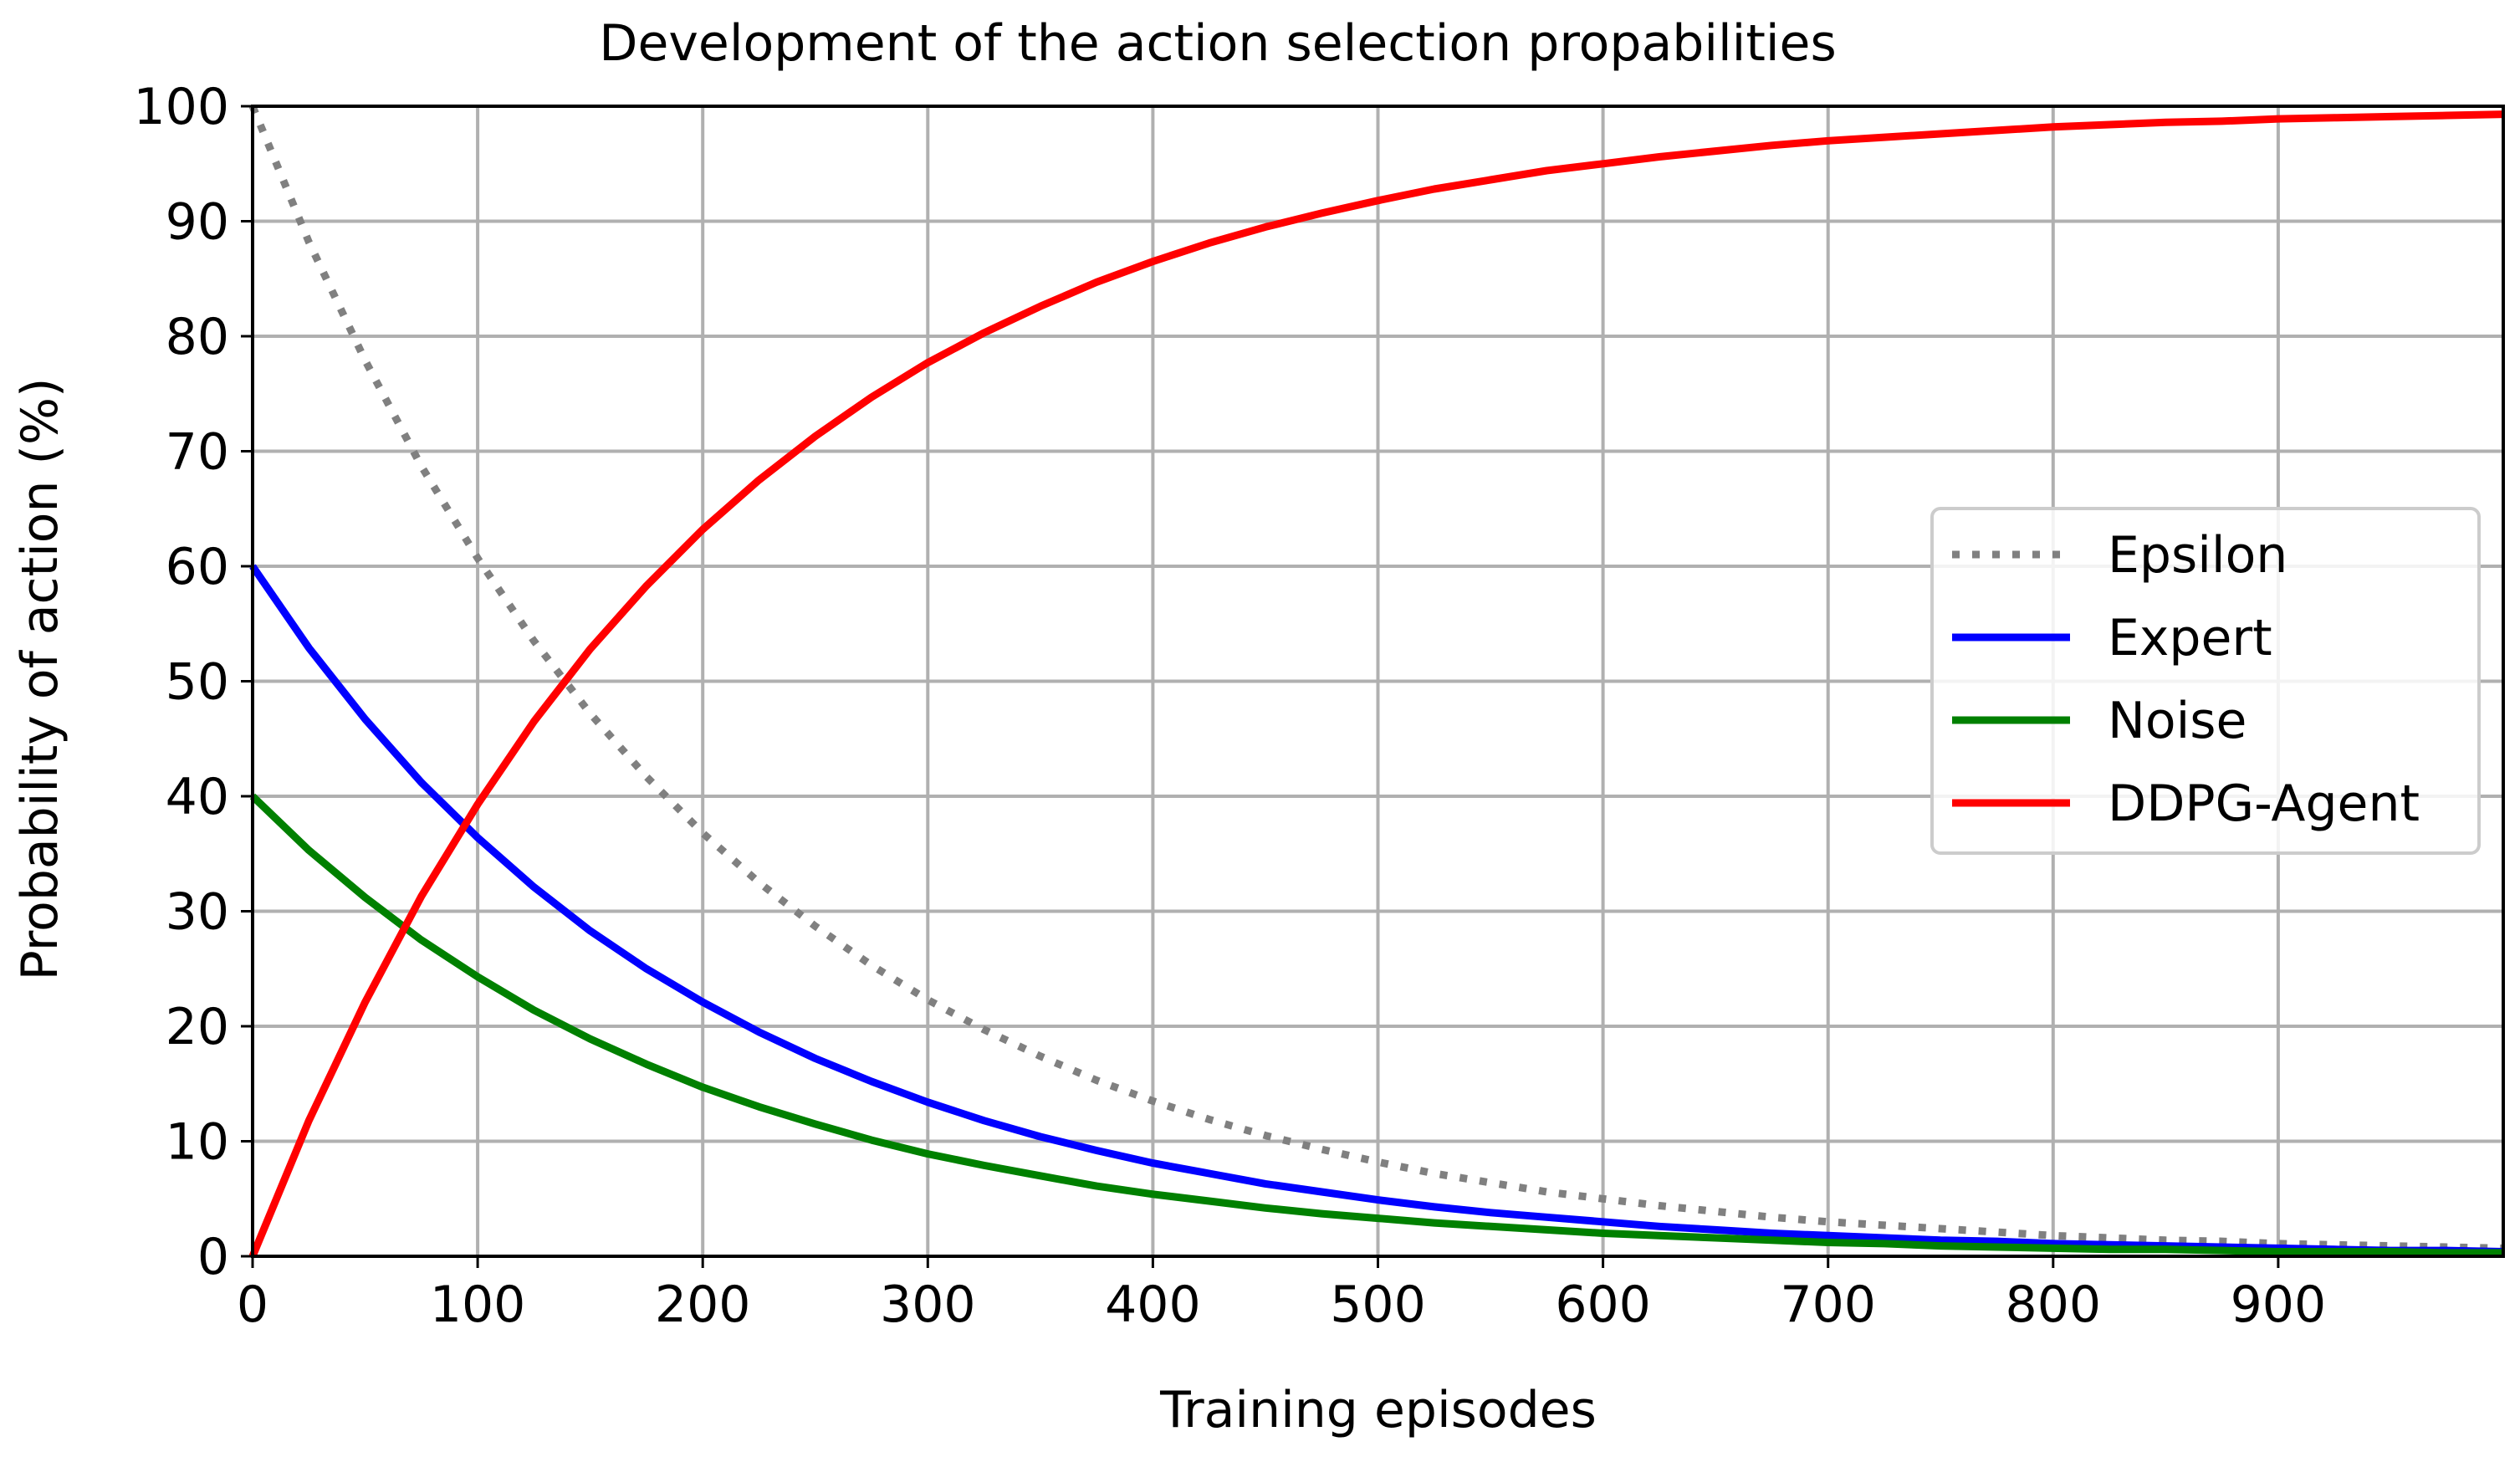 The image size is (2520, 1457). What do you see at coordinates (1603, 1305) in the screenshot?
I see `x-tick-label-6: 600` at bounding box center [1603, 1305].